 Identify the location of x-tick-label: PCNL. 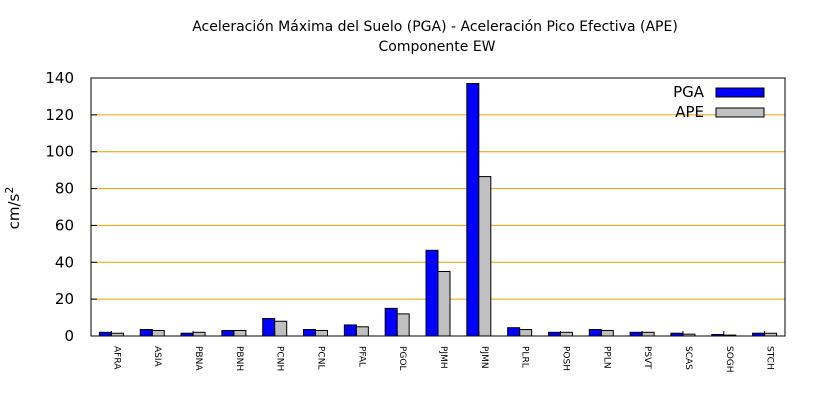
(321, 357).